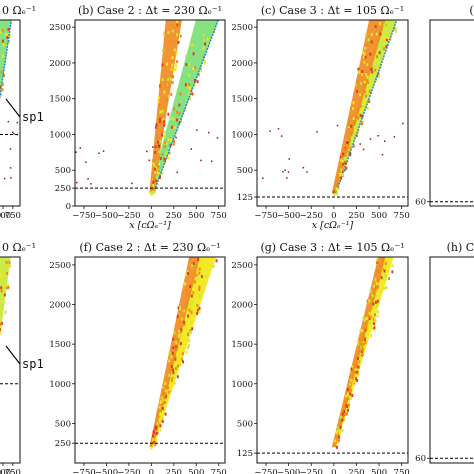 This screenshot has height=474, width=474. What do you see at coordinates (60, 64) in the screenshot?
I see `y-tick-label: 2000` at bounding box center [60, 64].